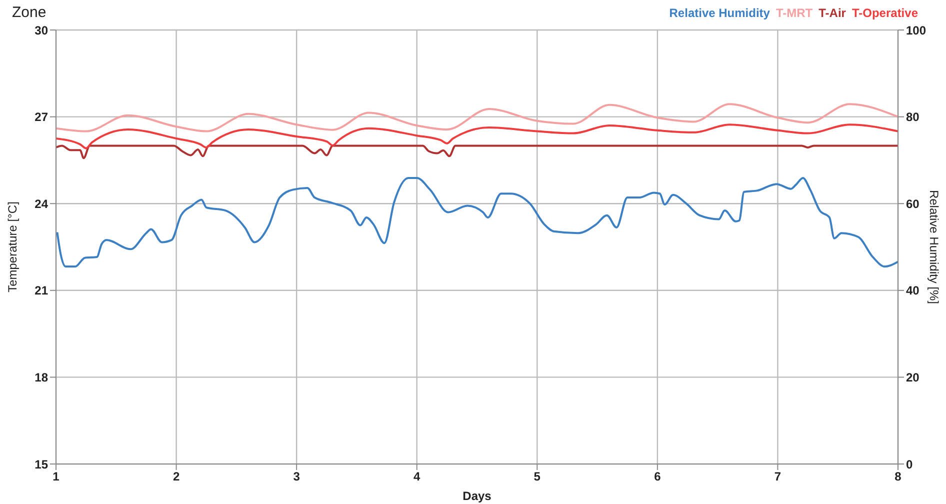  What do you see at coordinates (885, 13) in the screenshot?
I see `text: T-Operative` at bounding box center [885, 13].